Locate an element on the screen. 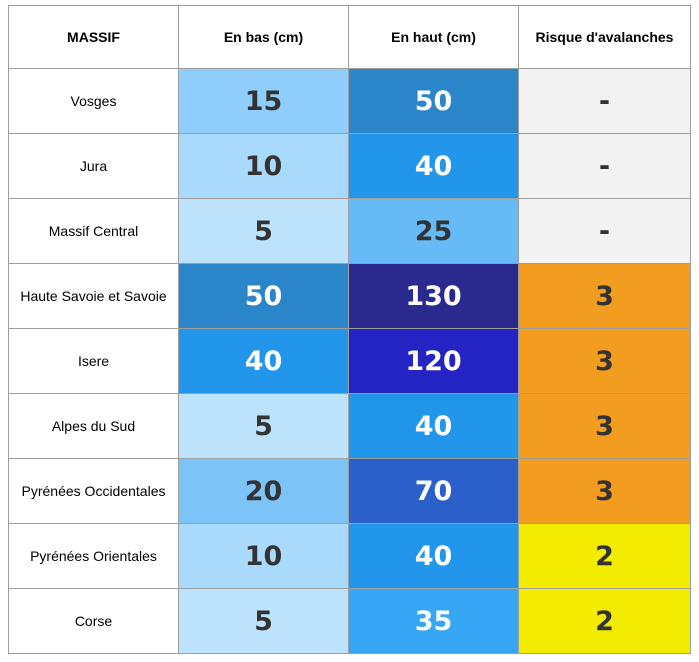 This screenshot has width=699, height=662. table-row: Vosges 15 50- is located at coordinates (349, 101).